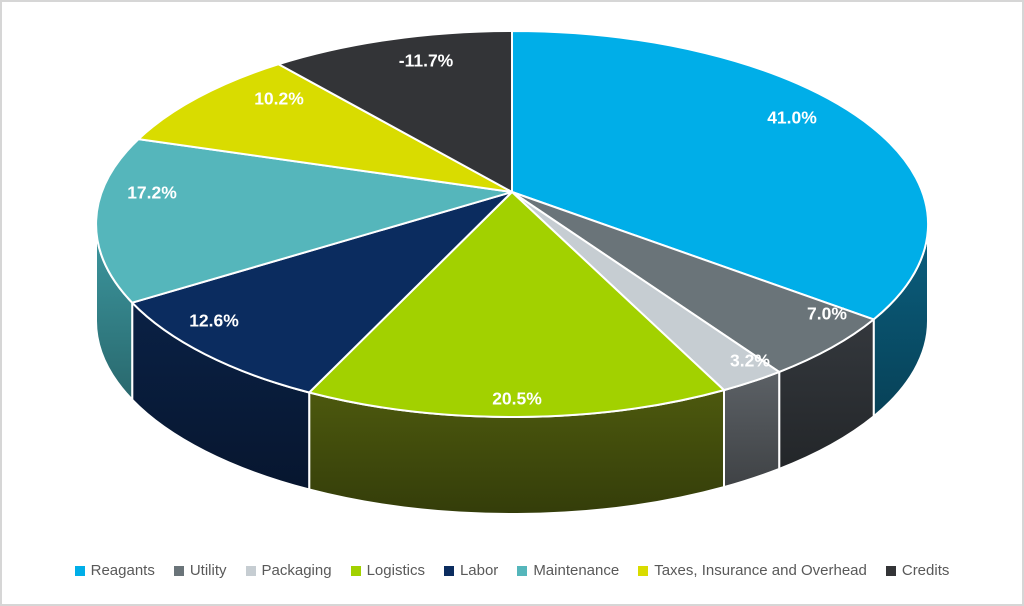 Image resolution: width=1024 pixels, height=606 pixels. I want to click on legend-label-packaging: Packaging, so click(296, 570).